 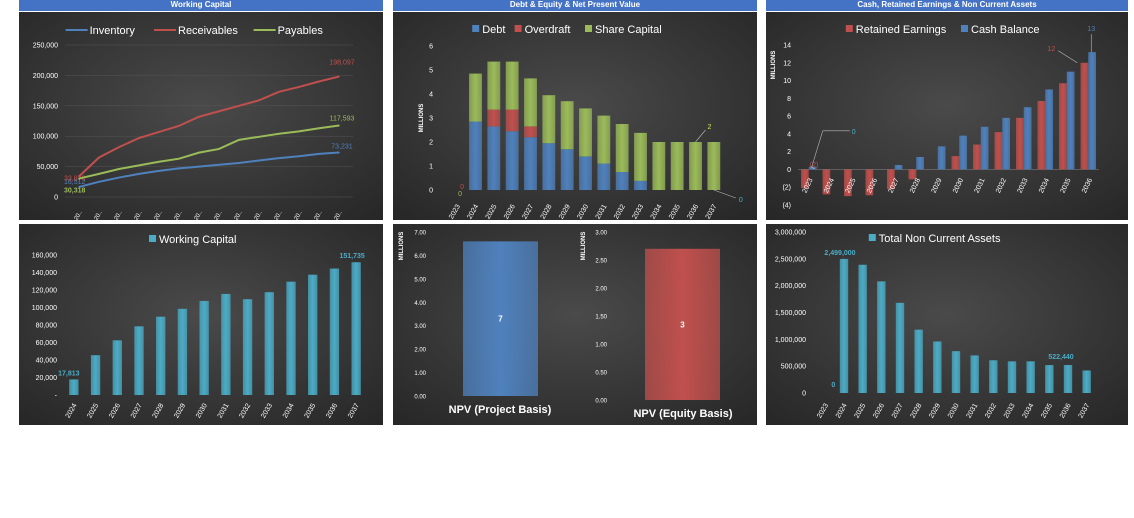 What do you see at coordinates (601, 262) in the screenshot?
I see `y-tick-label: 2.50` at bounding box center [601, 262].